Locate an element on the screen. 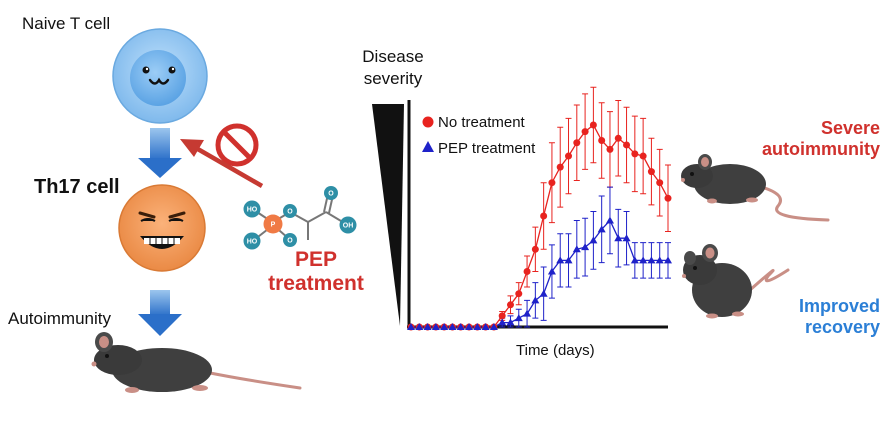 The image size is (884, 436). mouse-recovery-icon is located at coordinates (736, 281).